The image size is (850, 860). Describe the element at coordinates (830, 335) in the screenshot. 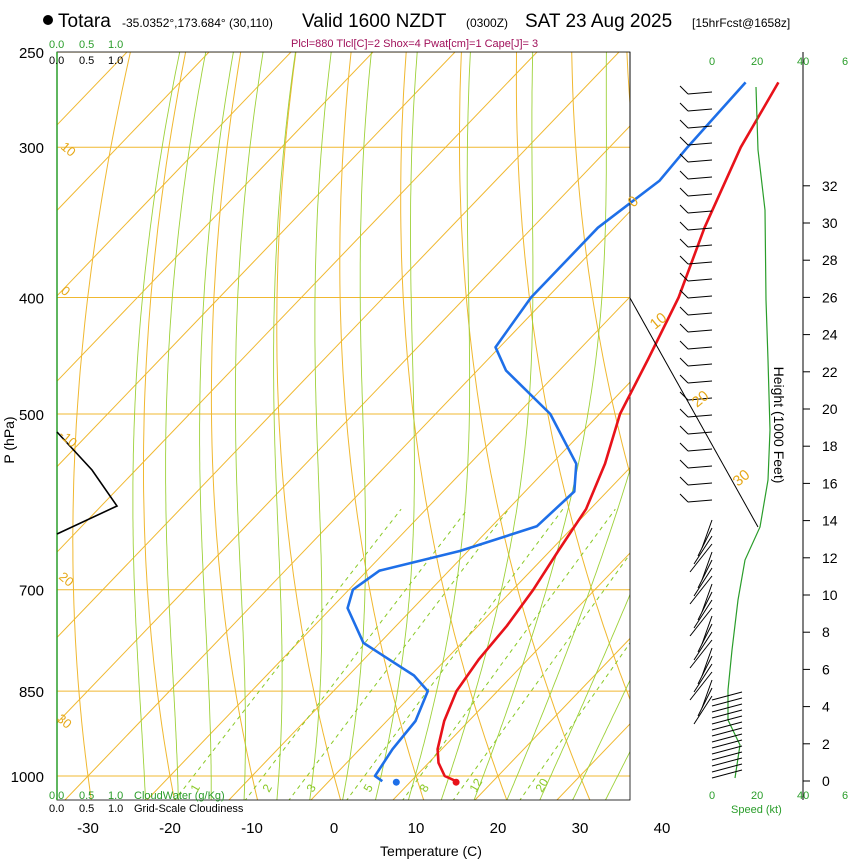

I see `height-tick-label: 24` at that location.